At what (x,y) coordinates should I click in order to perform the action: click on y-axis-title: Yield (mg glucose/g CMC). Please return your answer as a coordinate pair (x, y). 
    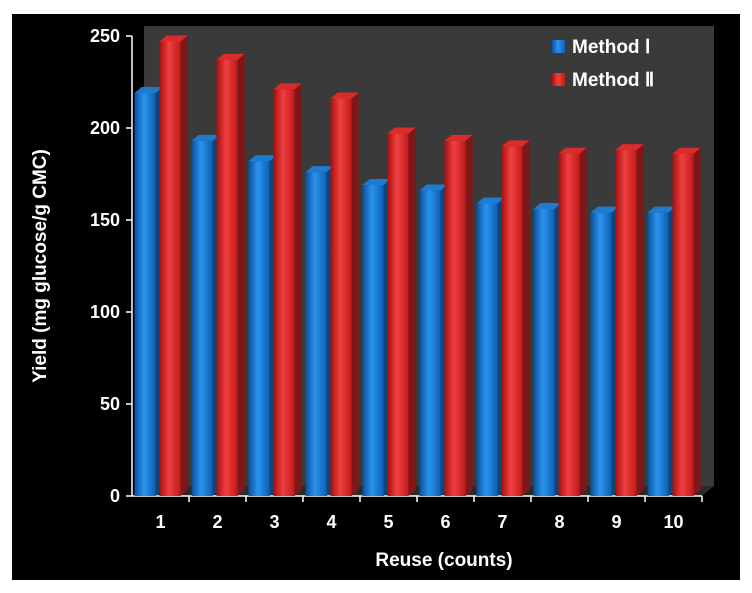
    Looking at the image, I should click on (40, 266).